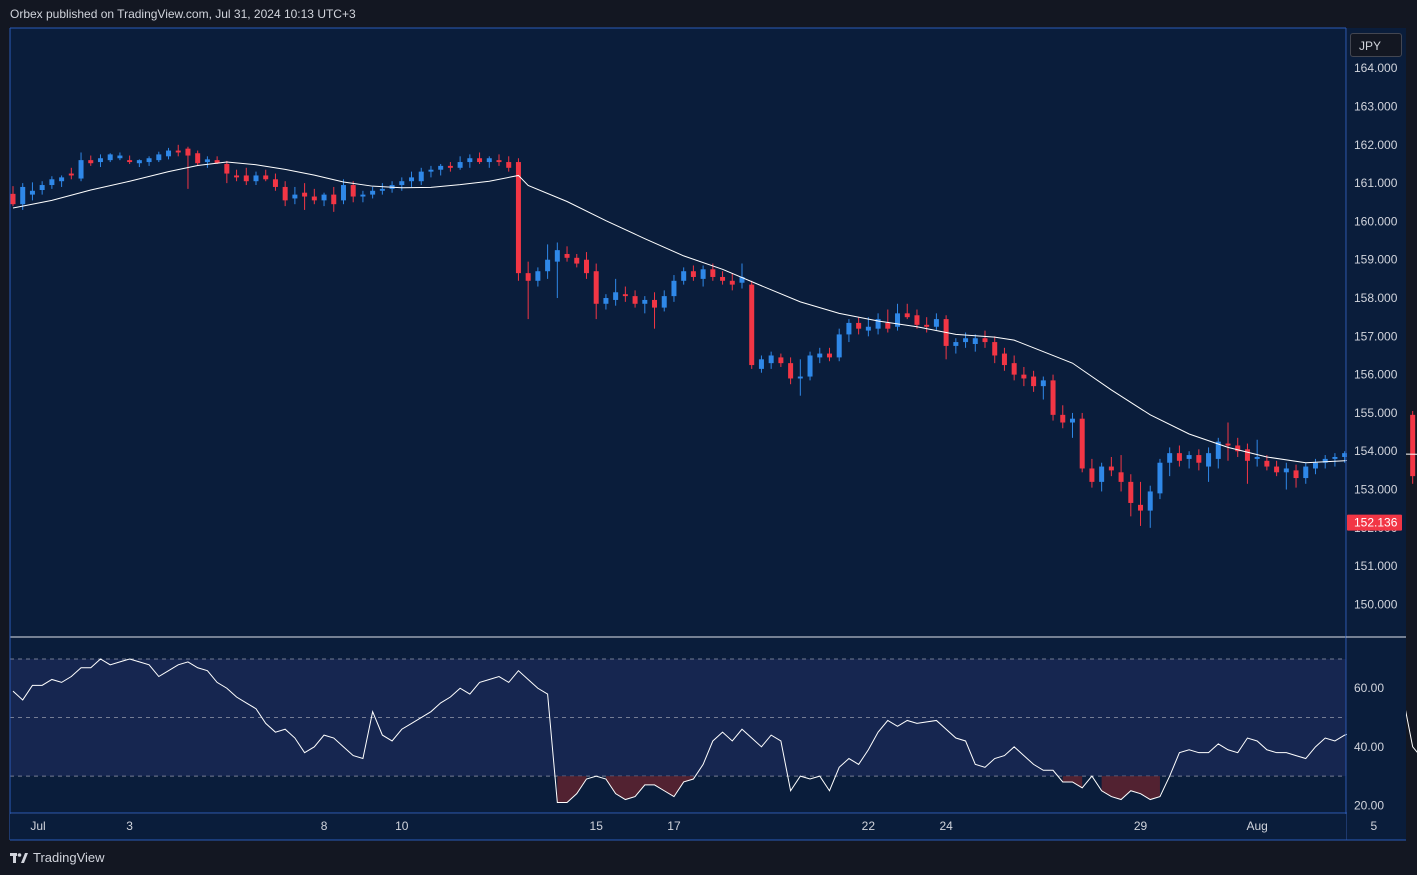 The image size is (1417, 875). I want to click on price-tick-label: 160.000, so click(1376, 221).